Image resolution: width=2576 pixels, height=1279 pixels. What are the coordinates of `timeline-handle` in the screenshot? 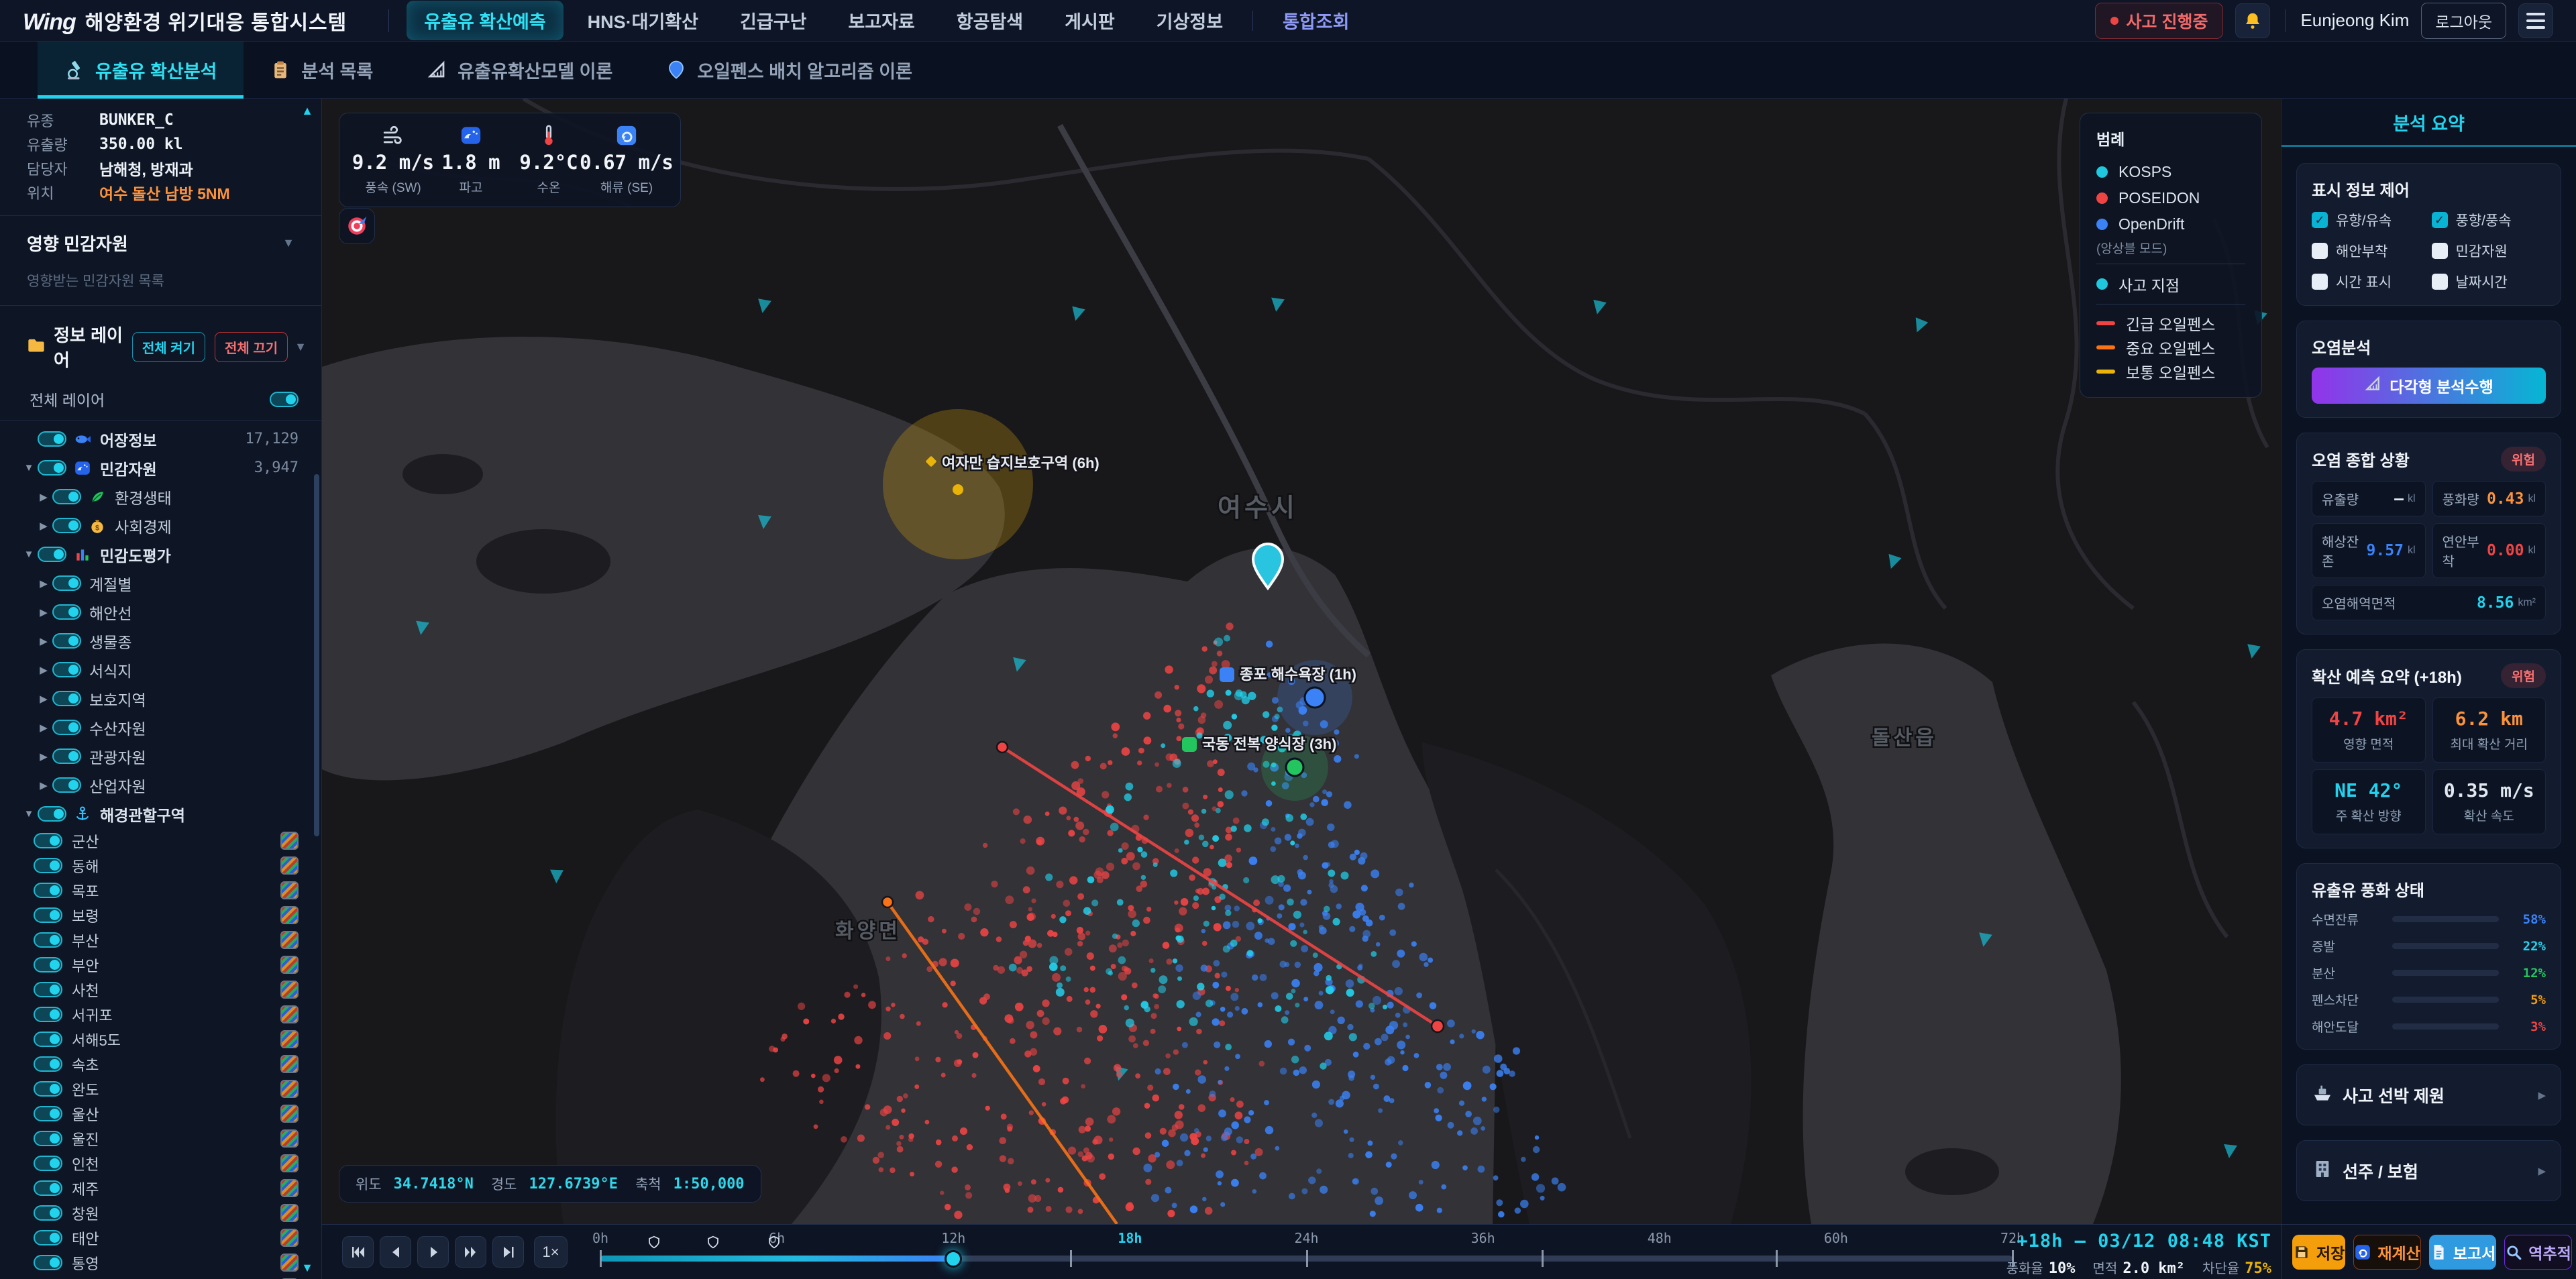 It's located at (954, 1259).